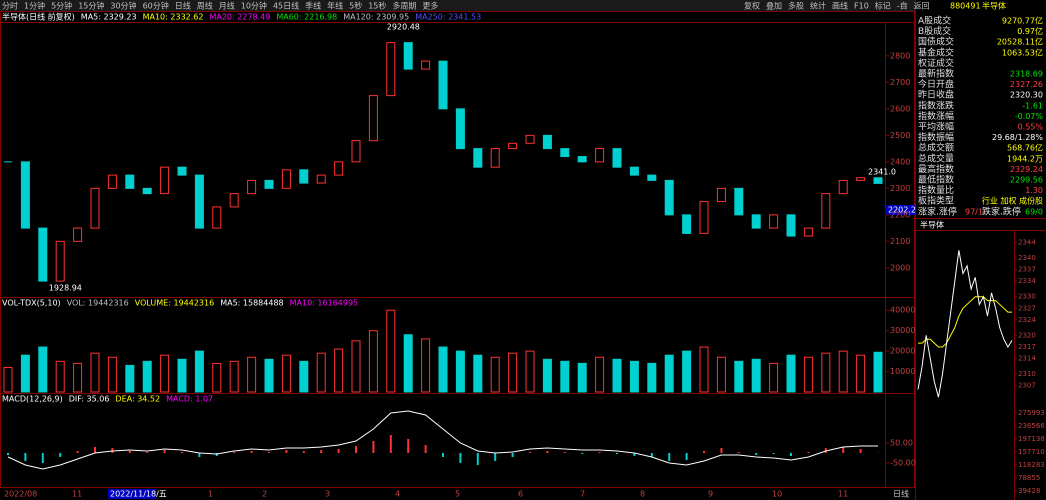 The image size is (1046, 500). I want to click on y-tick-label: 2000, so click(900, 267).